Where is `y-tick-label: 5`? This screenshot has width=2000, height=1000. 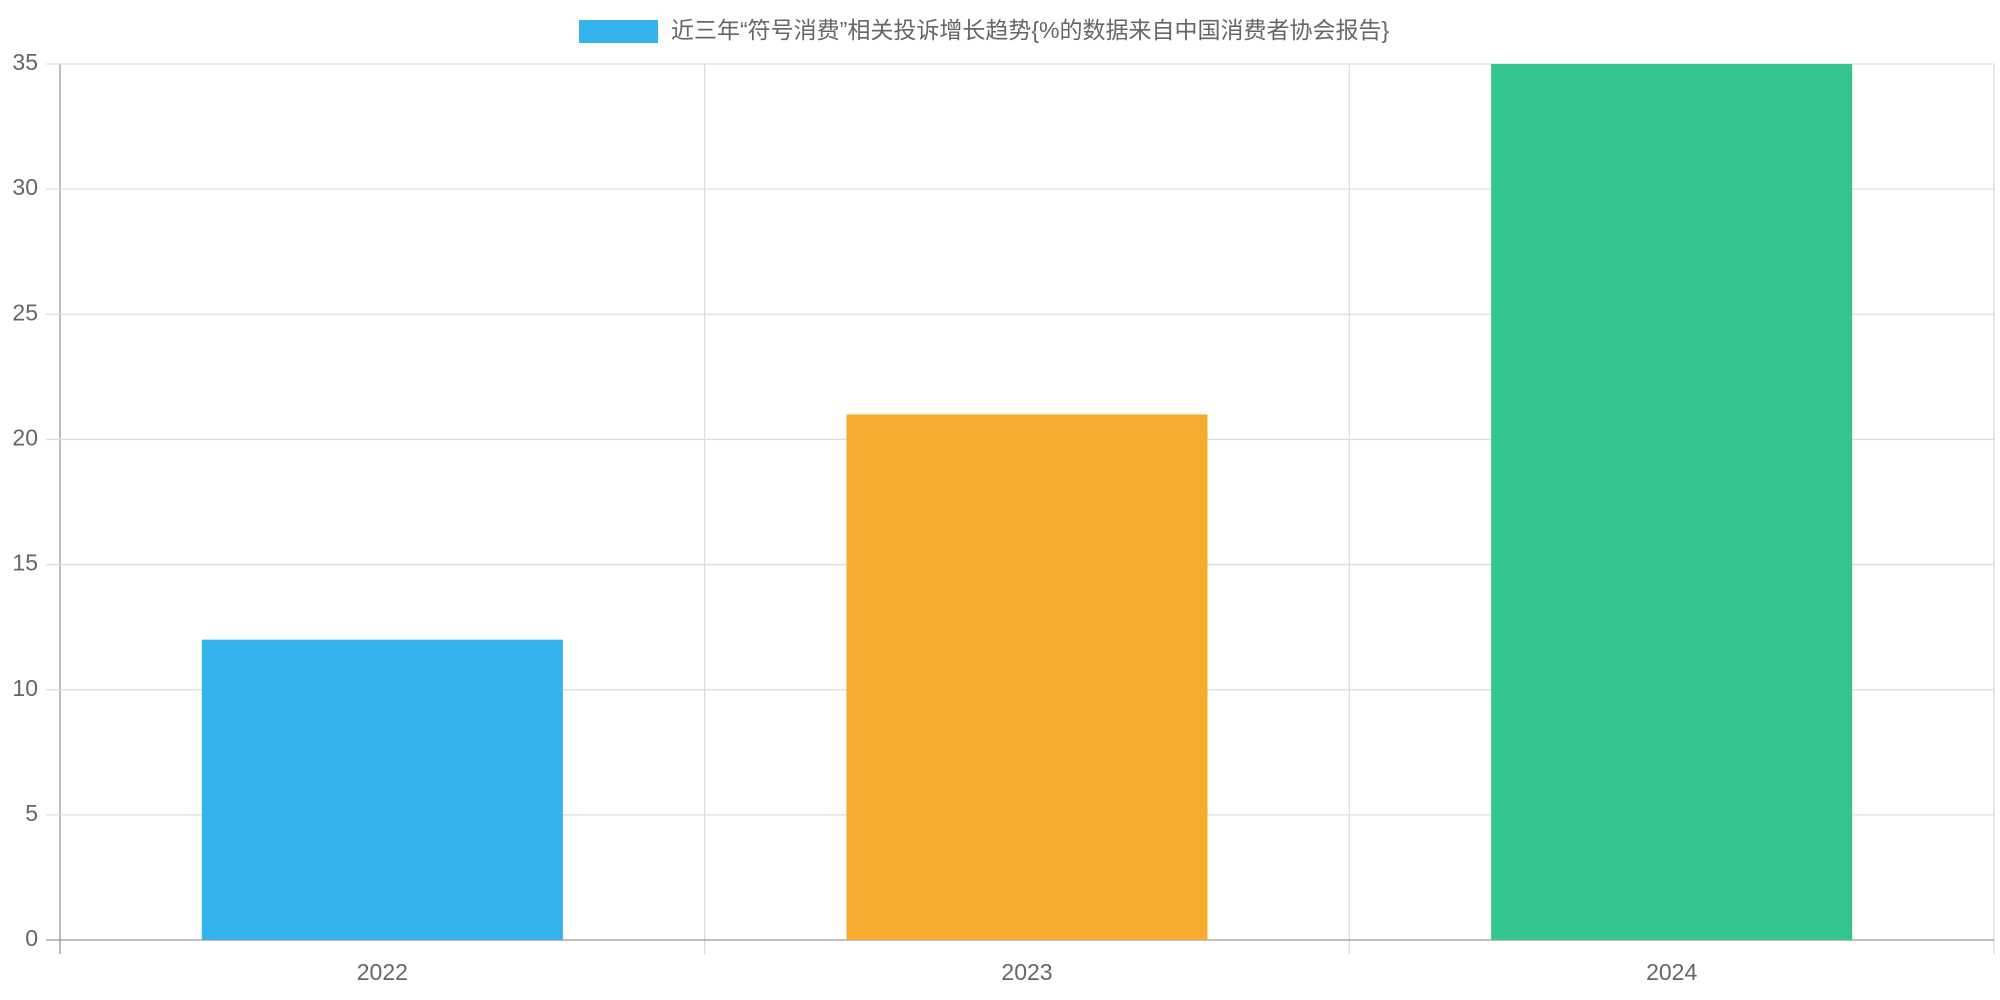
y-tick-label: 5 is located at coordinates (31, 813).